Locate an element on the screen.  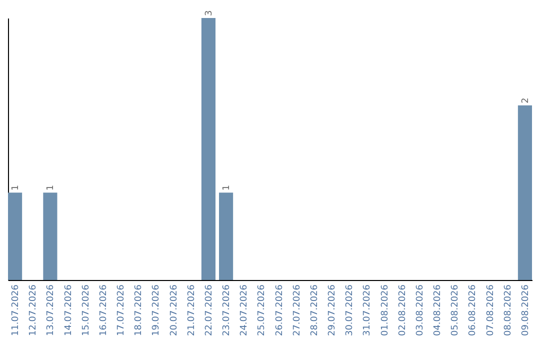
x-tick-label: 28.07.2026 is located at coordinates (315, 310).